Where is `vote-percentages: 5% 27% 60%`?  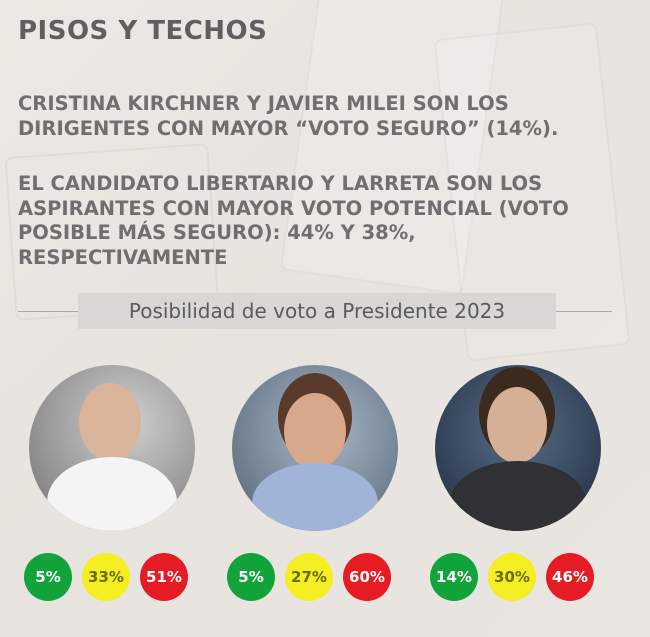 vote-percentages: 5% 27% 60% is located at coordinates (315, 578).